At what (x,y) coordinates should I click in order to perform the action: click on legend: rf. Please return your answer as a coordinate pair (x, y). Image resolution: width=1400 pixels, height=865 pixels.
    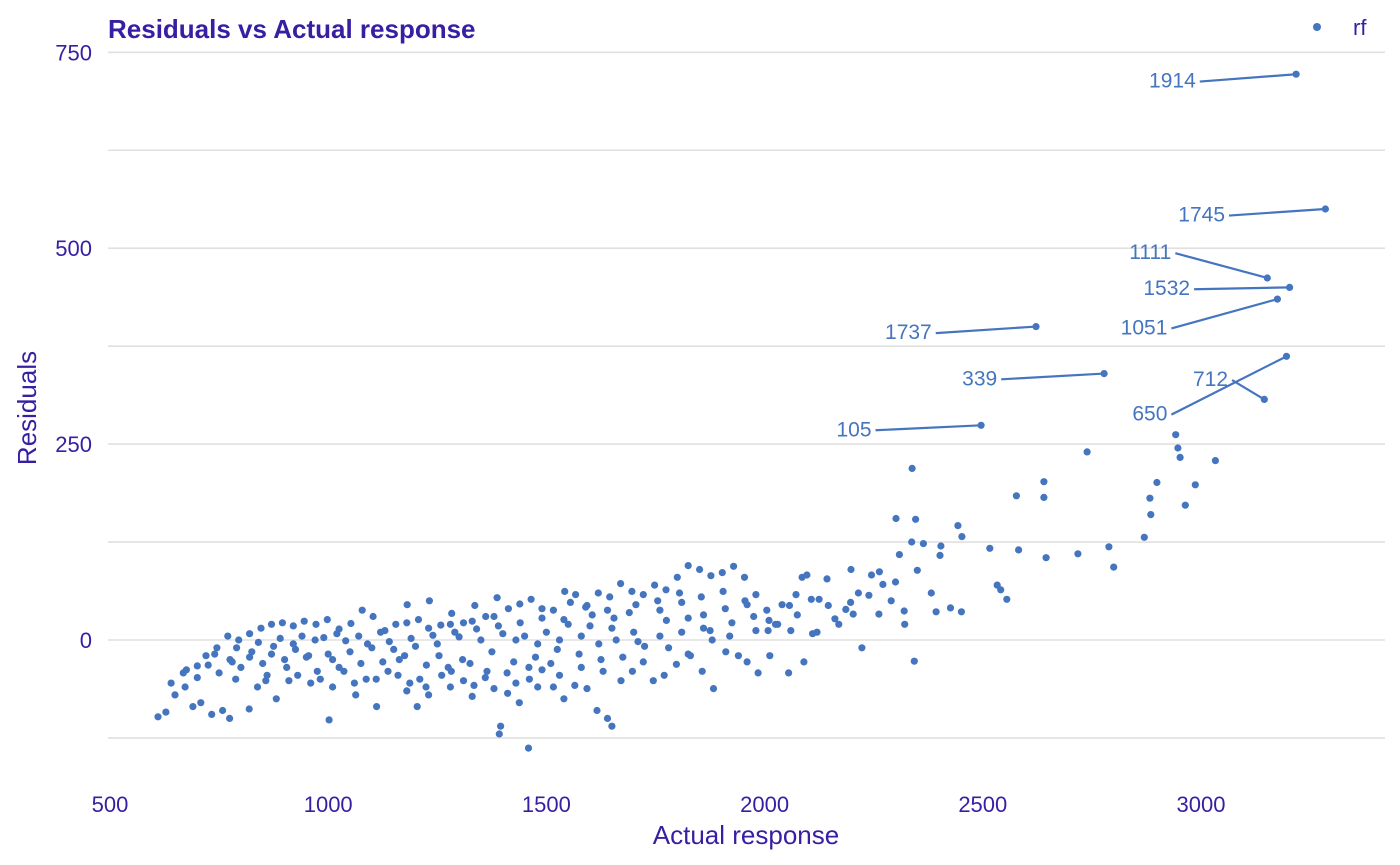
    Looking at the image, I should click on (1340, 27).